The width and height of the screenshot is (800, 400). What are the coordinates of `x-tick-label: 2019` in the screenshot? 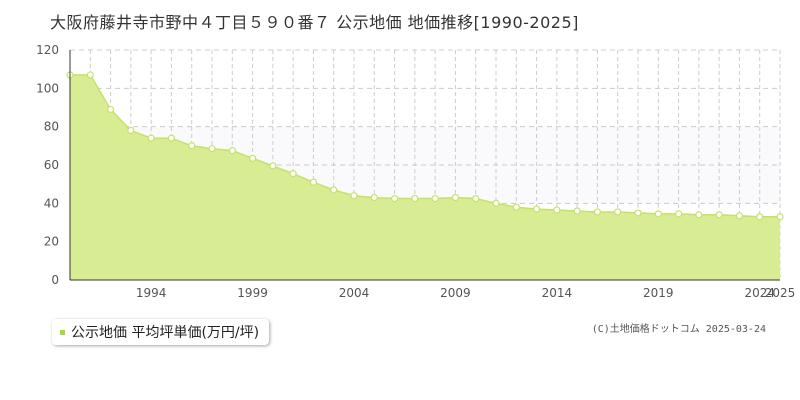 It's located at (658, 293).